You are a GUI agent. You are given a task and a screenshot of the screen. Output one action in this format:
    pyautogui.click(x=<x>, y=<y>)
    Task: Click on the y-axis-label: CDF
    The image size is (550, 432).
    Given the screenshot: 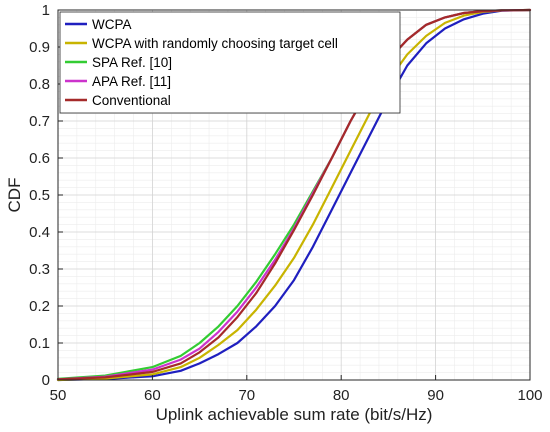 What is the action you would take?
    pyautogui.click(x=14, y=195)
    